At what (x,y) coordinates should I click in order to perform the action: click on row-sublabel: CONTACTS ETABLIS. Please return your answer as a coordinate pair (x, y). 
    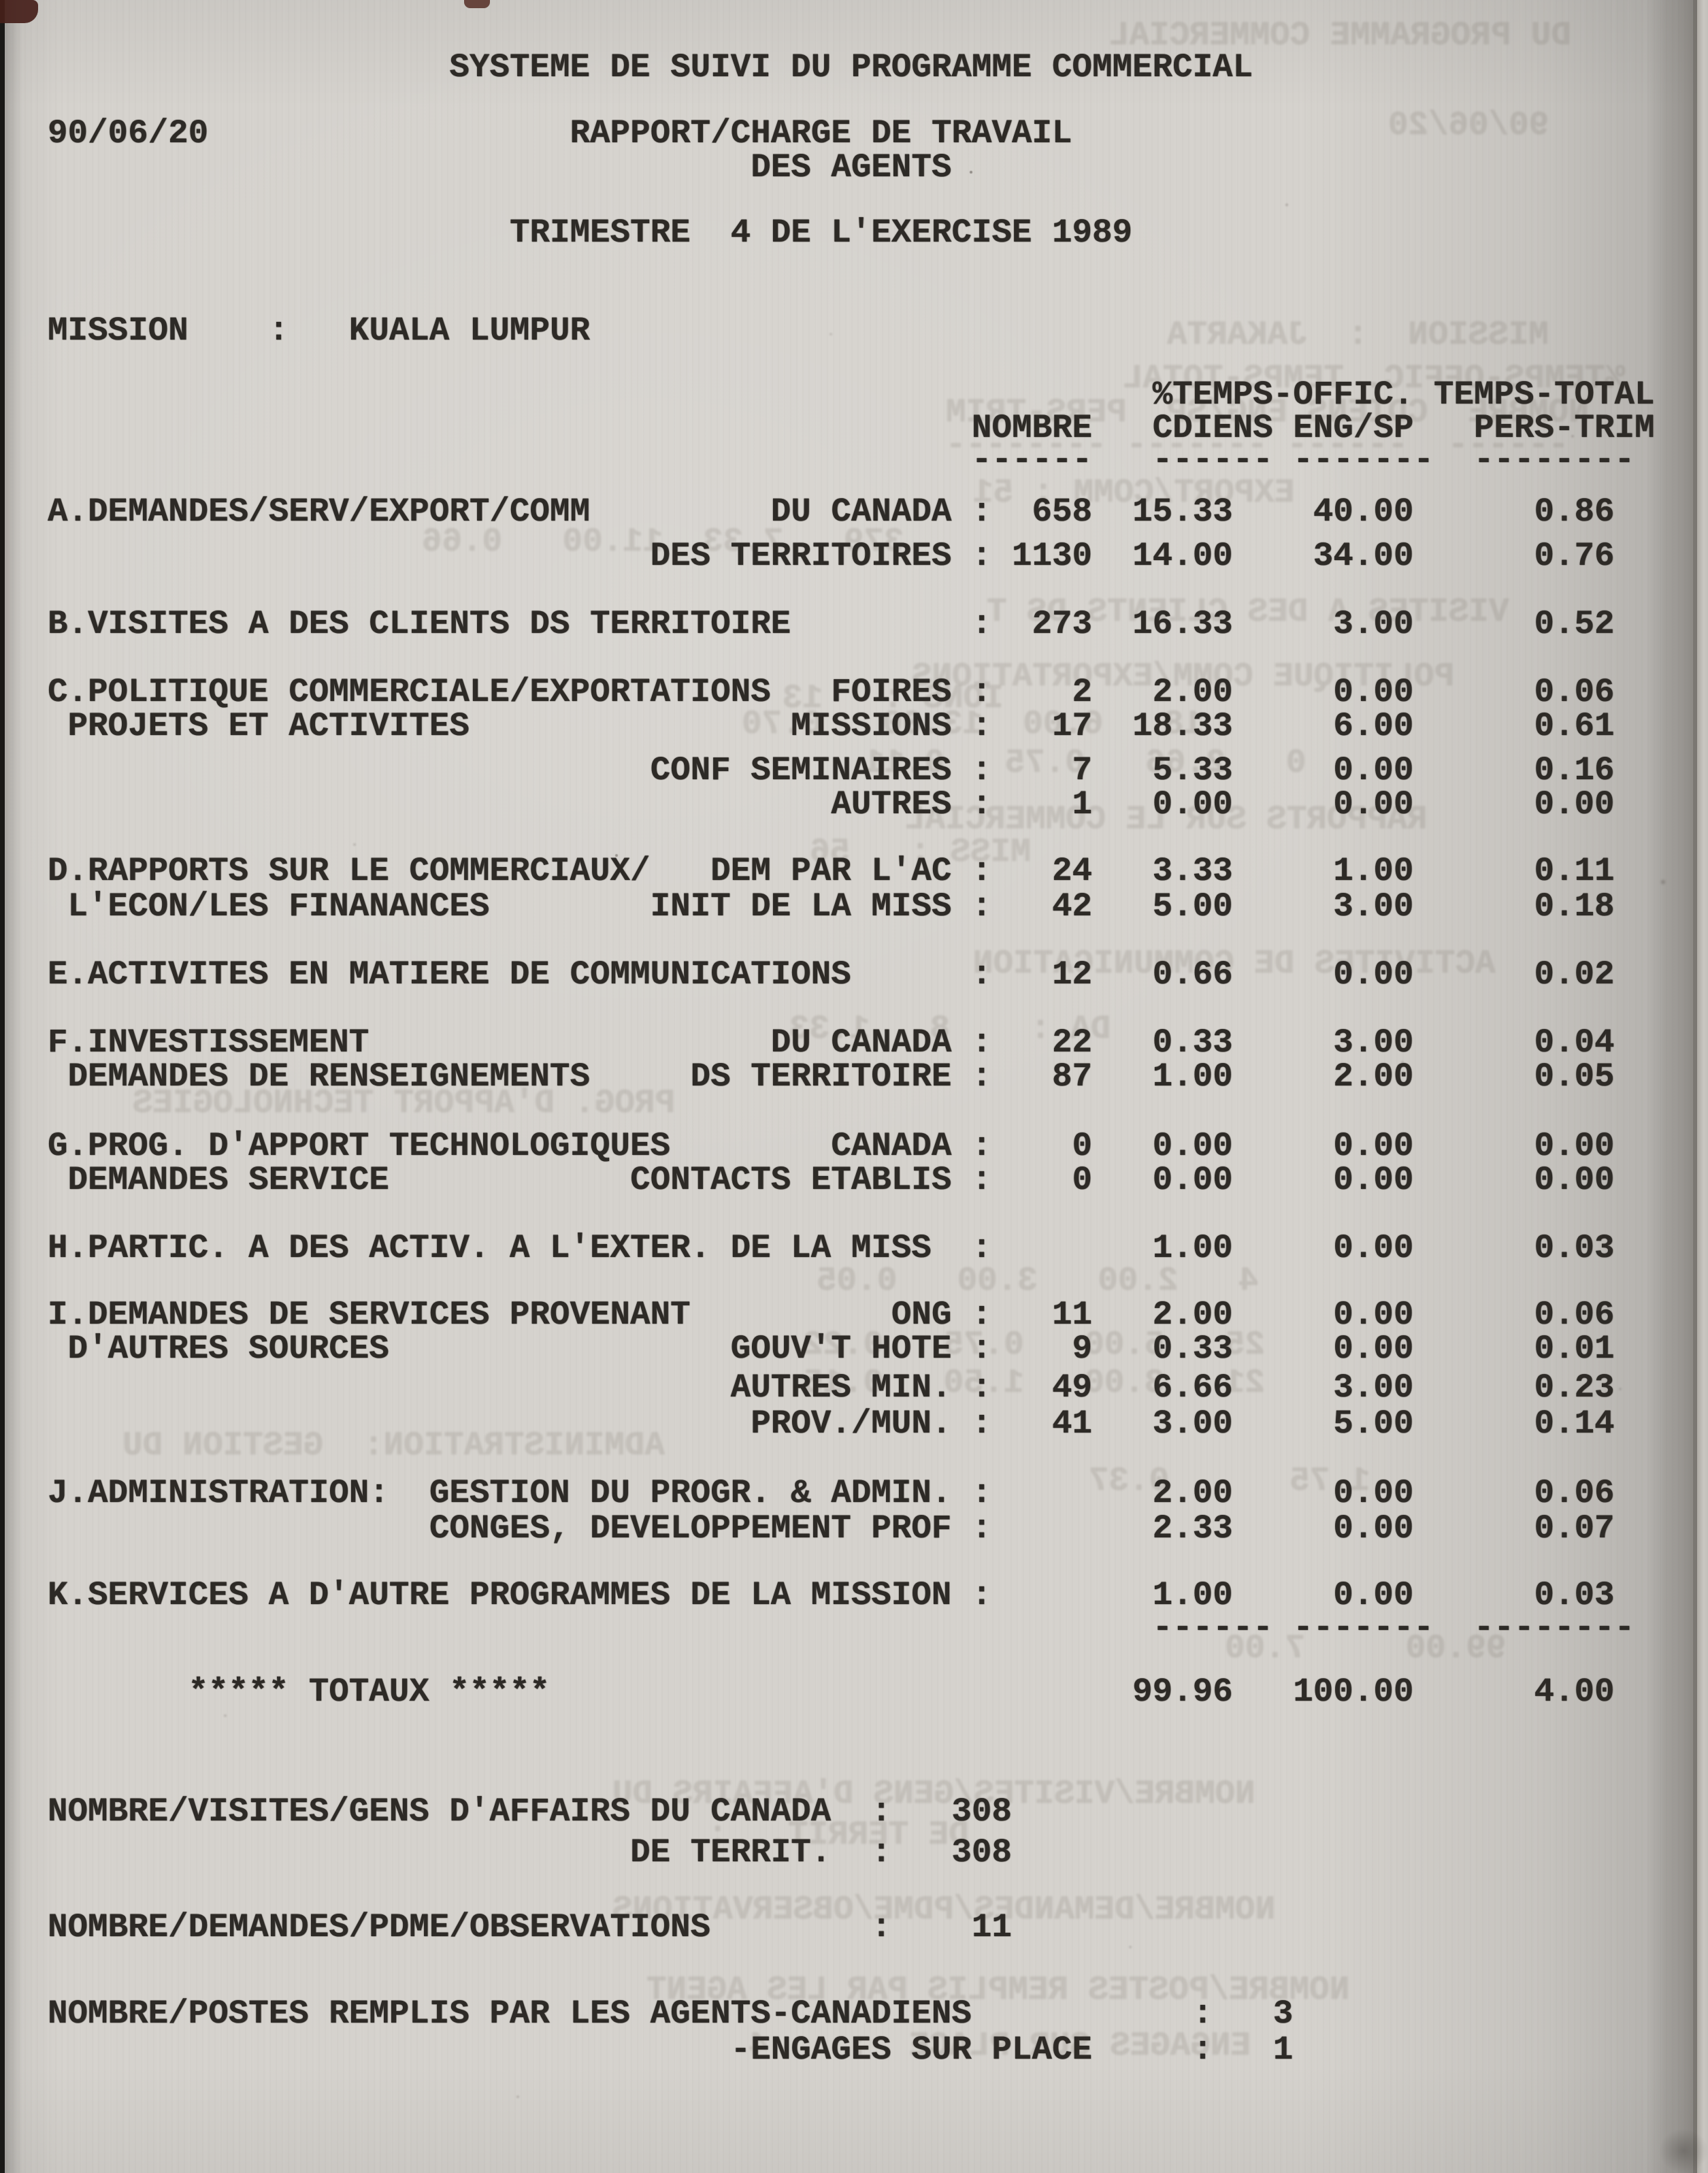
    Looking at the image, I should click on (791, 1180).